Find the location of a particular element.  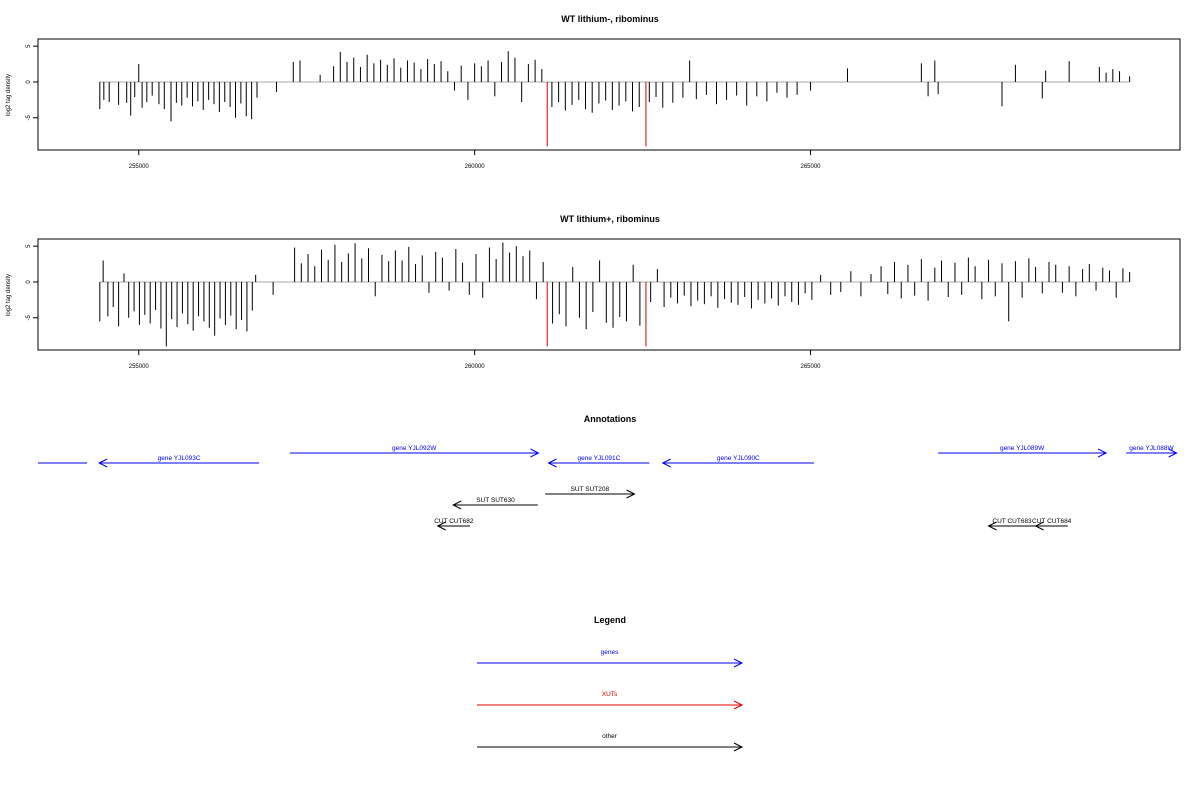

legend-label: other is located at coordinates (610, 736).